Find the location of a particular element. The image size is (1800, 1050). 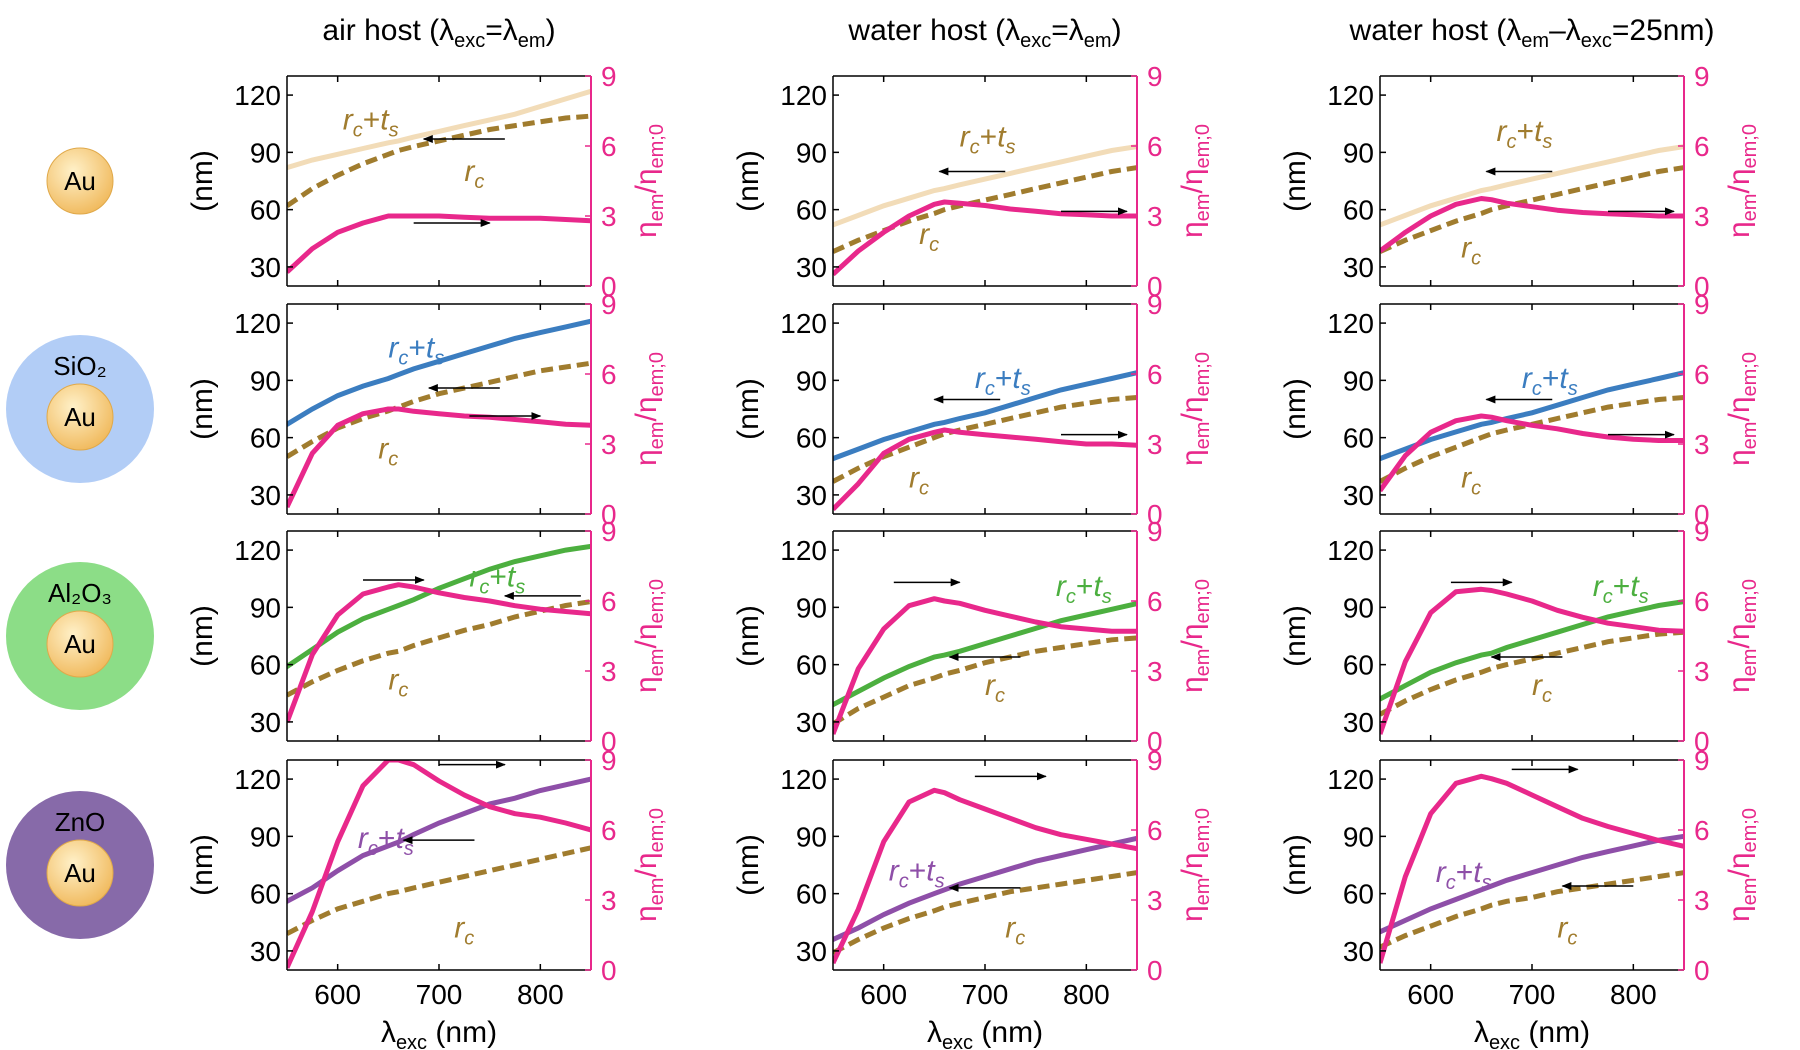

panel-r1-c1: 30 60 90 120 0 3 6 9 (nm) ηem/ηem;0 rc+ts rc is located at coordinates (427, 181).